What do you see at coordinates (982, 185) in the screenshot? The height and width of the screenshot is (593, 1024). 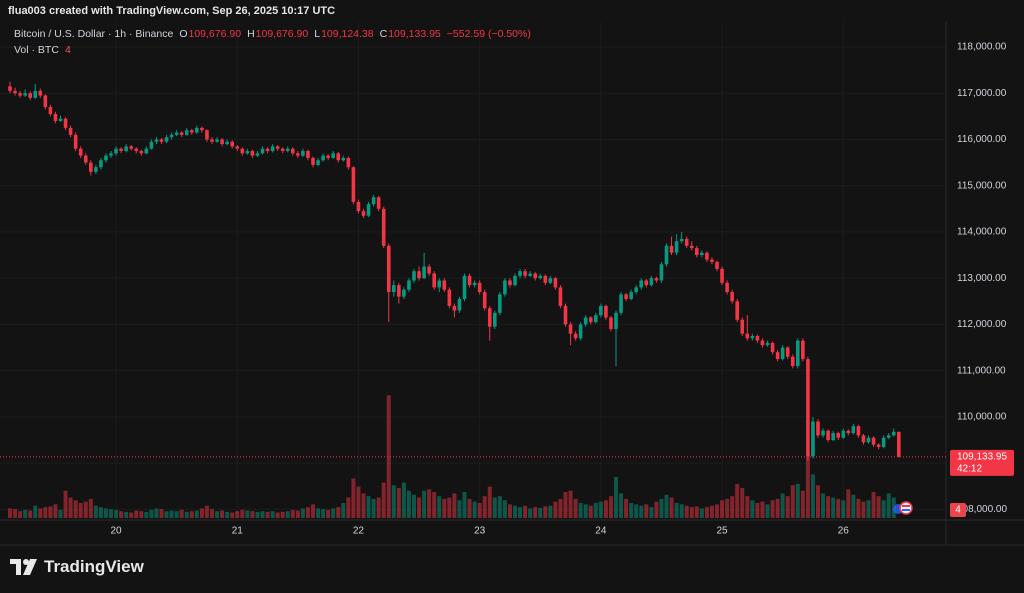 I see `y-tick-label: 115,000.00` at bounding box center [982, 185].